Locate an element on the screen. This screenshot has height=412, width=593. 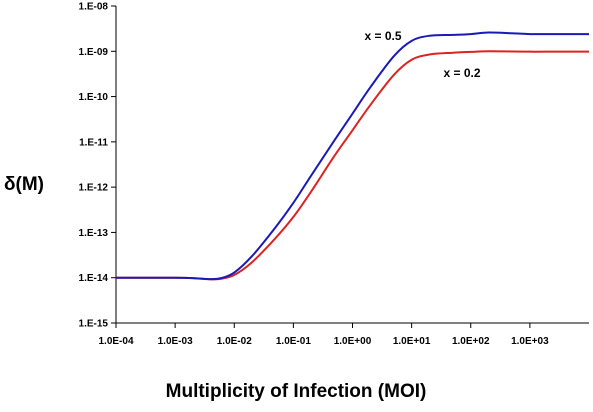
y-tick-label: 1.E-08 is located at coordinates (94, 7).